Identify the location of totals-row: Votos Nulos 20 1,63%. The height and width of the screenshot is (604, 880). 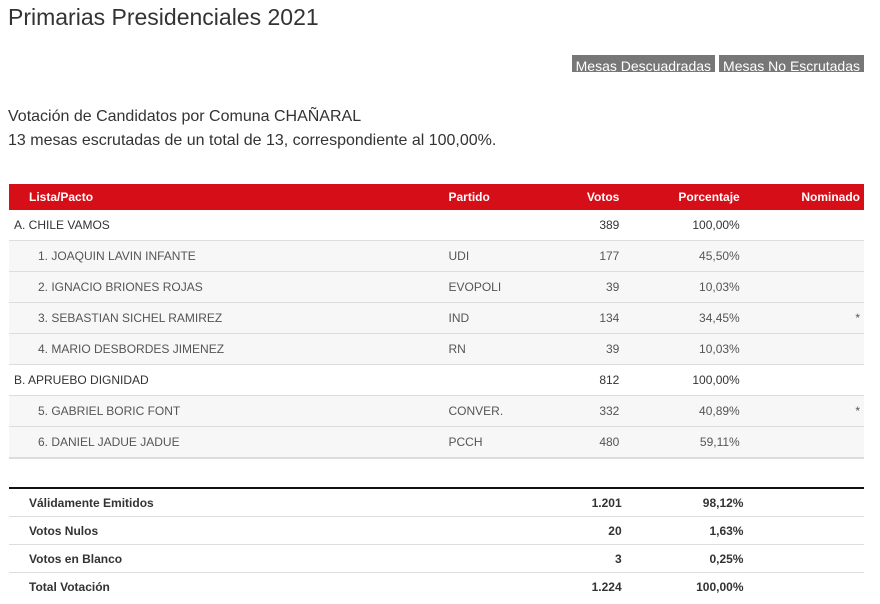
(436, 530).